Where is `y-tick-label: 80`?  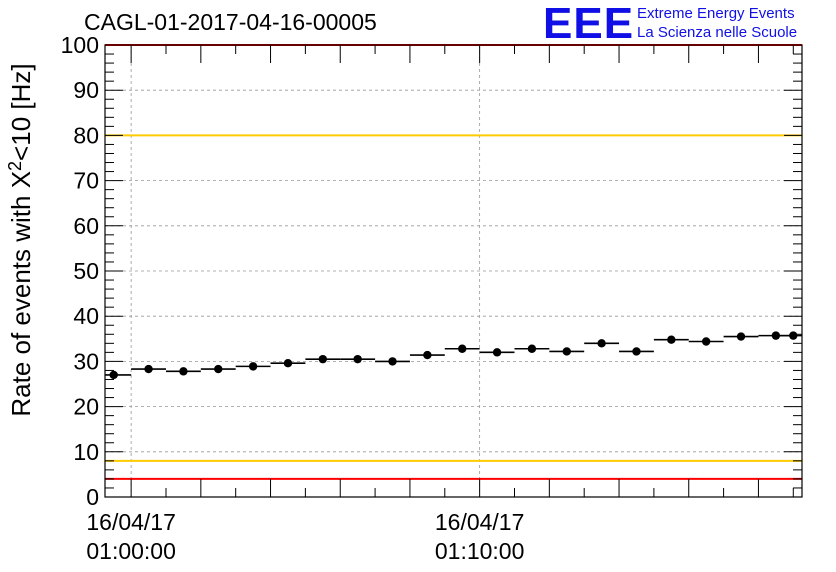 y-tick-label: 80 is located at coordinates (86, 135).